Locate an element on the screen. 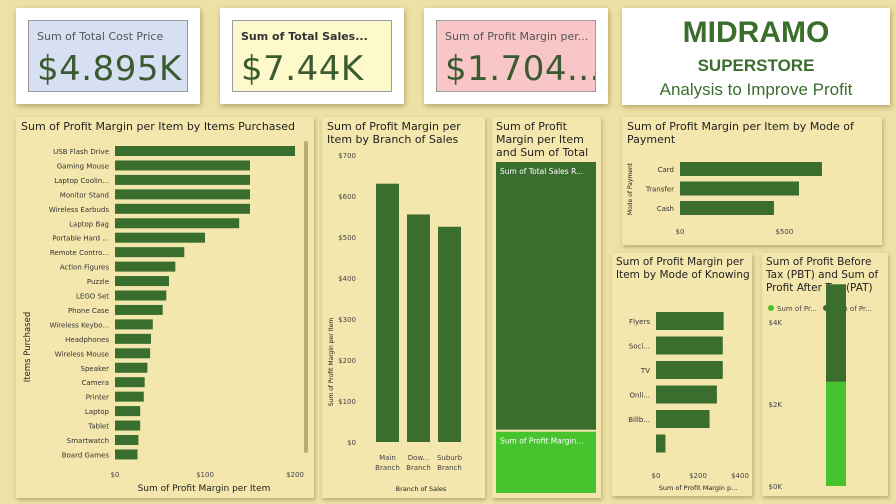 Image resolution: width=896 pixels, height=504 pixels. items-y-tick-label: Action Figures is located at coordinates (85, 268).